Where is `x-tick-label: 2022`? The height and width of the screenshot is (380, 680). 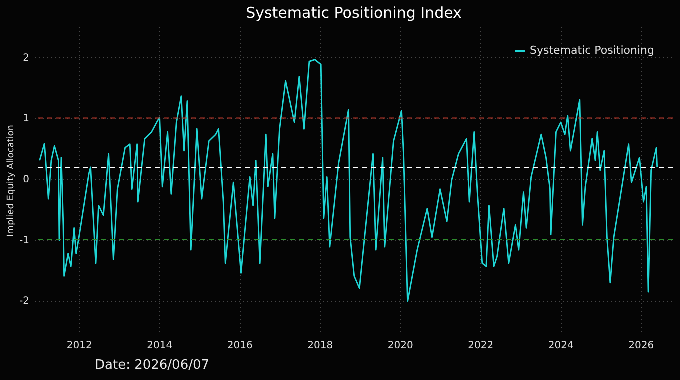
x-tick-label: 2022 is located at coordinates (481, 346).